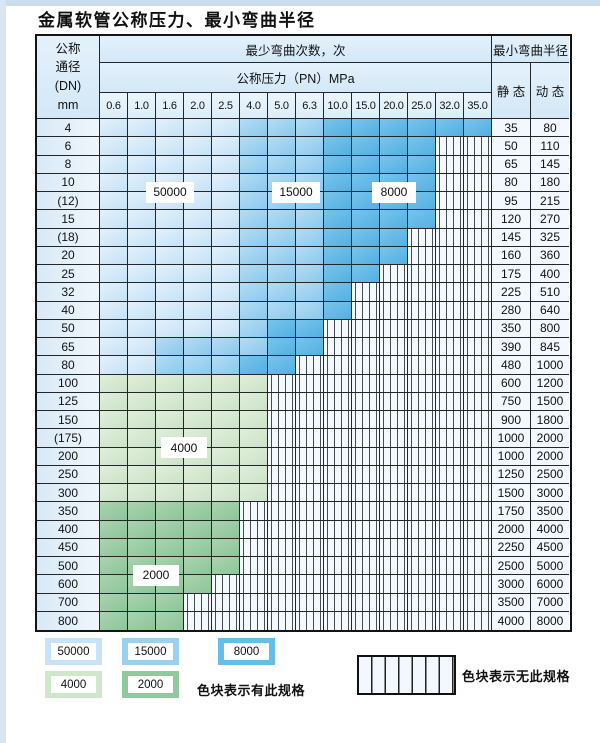 Image resolution: width=600 pixels, height=743 pixels. What do you see at coordinates (550, 347) in the screenshot?
I see `dynamic-radius-cell: 845` at bounding box center [550, 347].